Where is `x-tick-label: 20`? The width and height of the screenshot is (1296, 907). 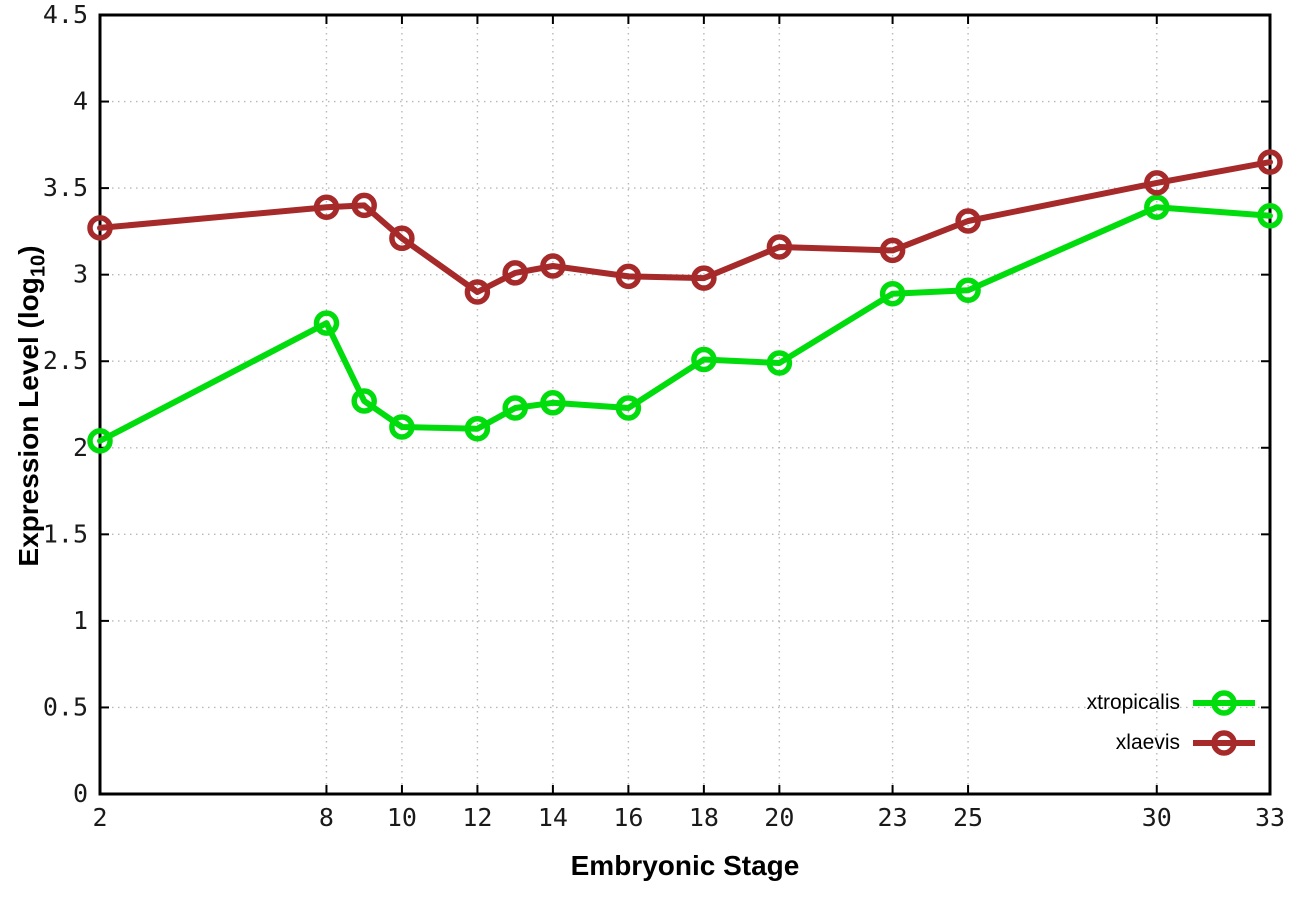 x-tick-label: 20 is located at coordinates (779, 817).